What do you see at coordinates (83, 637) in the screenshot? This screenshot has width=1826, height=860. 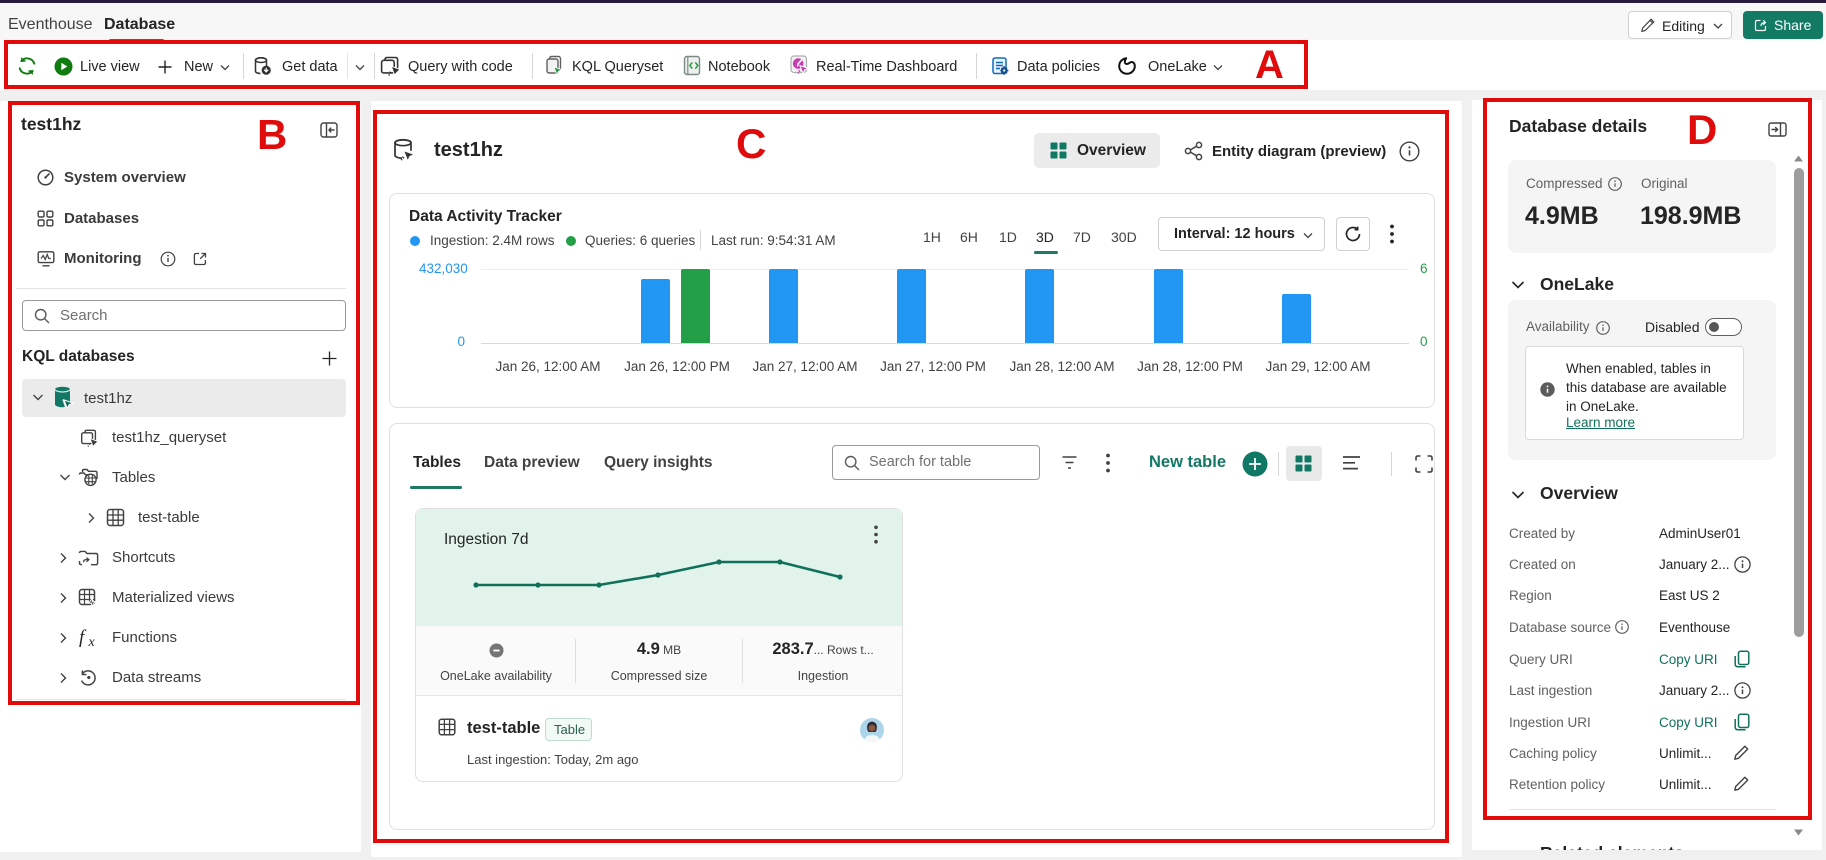 I see `svg-text: f` at bounding box center [83, 637].